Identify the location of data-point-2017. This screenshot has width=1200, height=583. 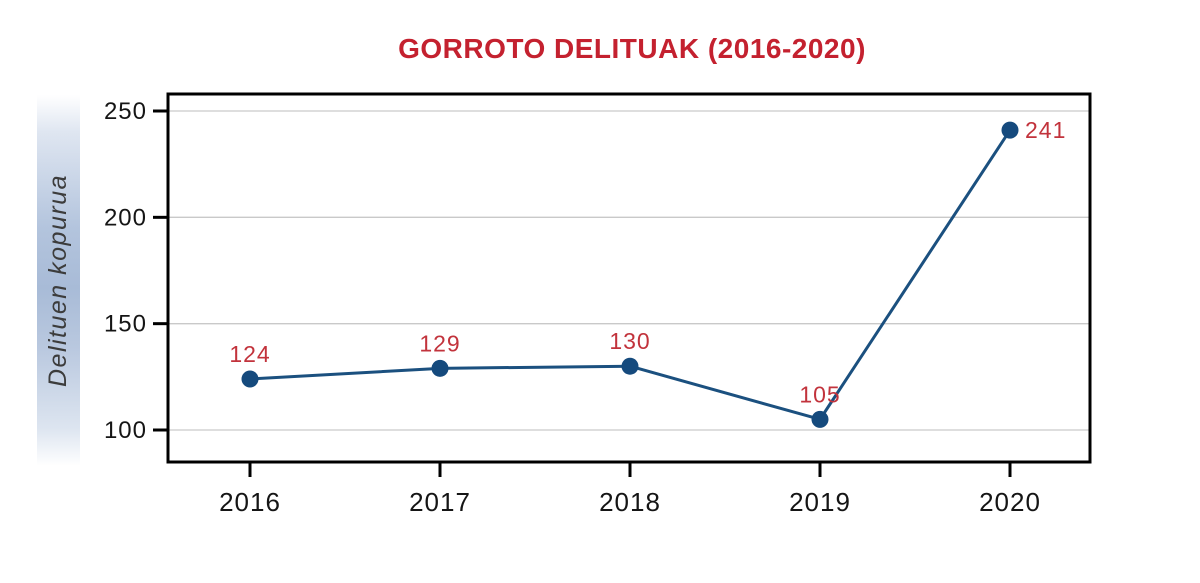
(440, 368).